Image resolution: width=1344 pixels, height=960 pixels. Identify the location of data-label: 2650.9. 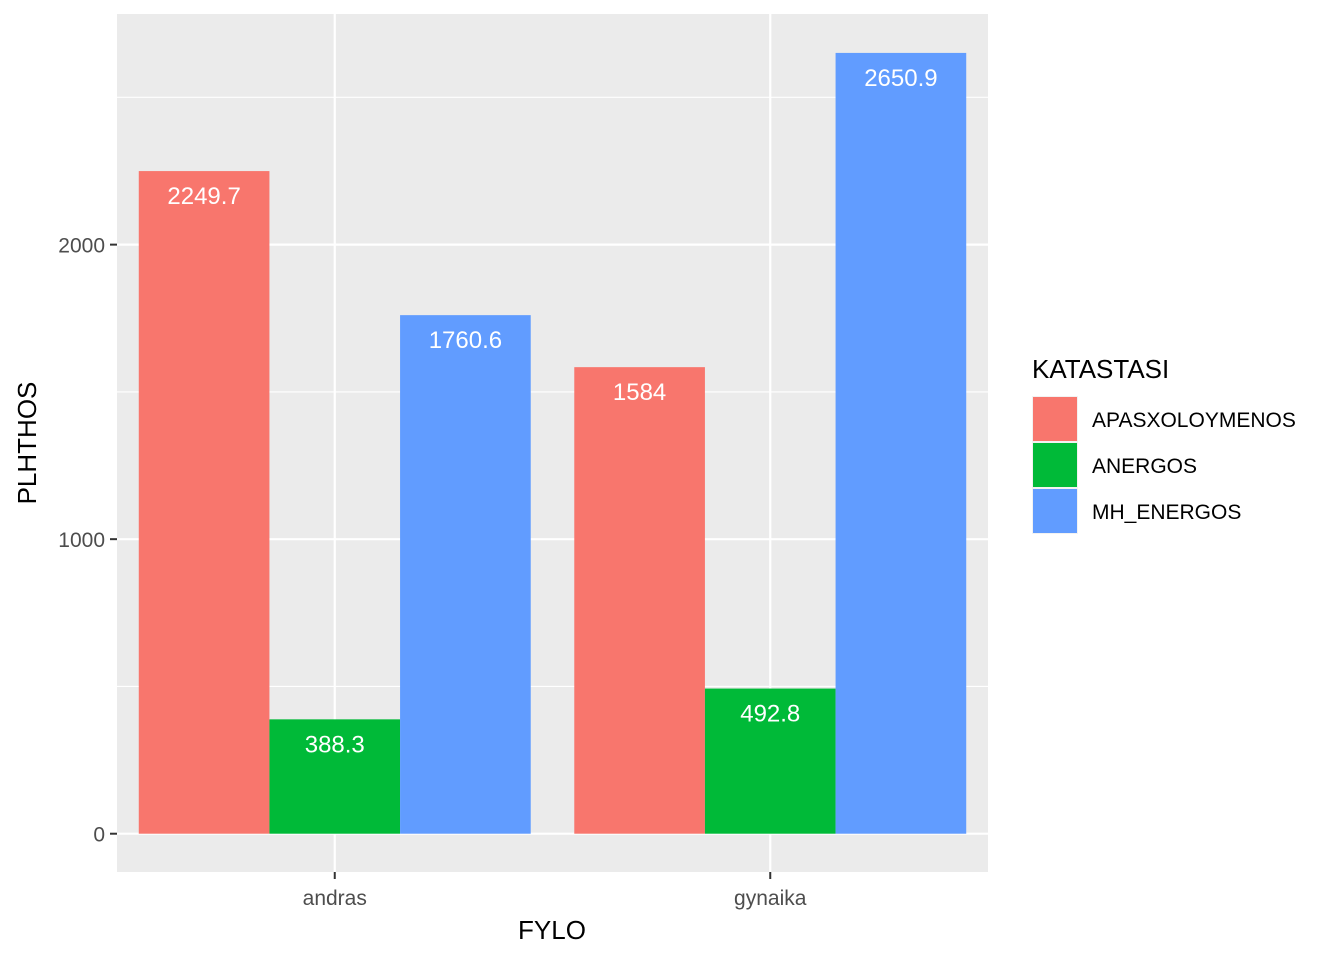
(900, 78).